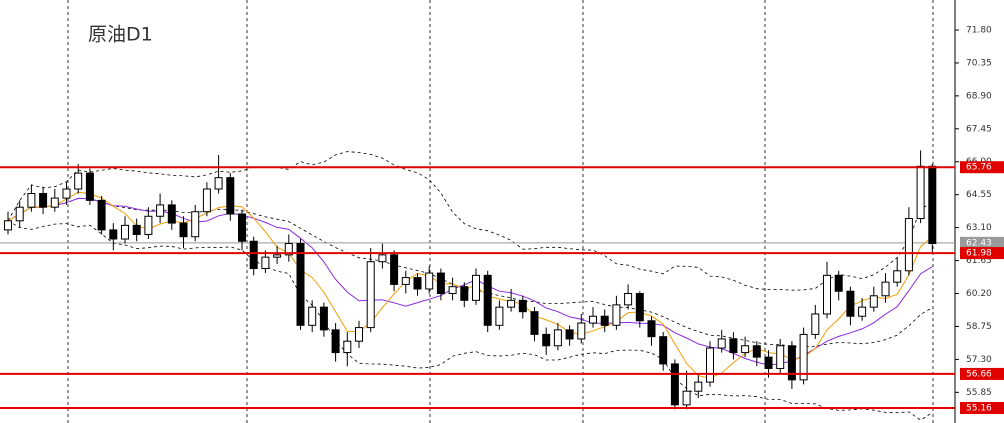 The image size is (1004, 423). What do you see at coordinates (979, 30) in the screenshot?
I see `y-tick-label: 71.80` at bounding box center [979, 30].